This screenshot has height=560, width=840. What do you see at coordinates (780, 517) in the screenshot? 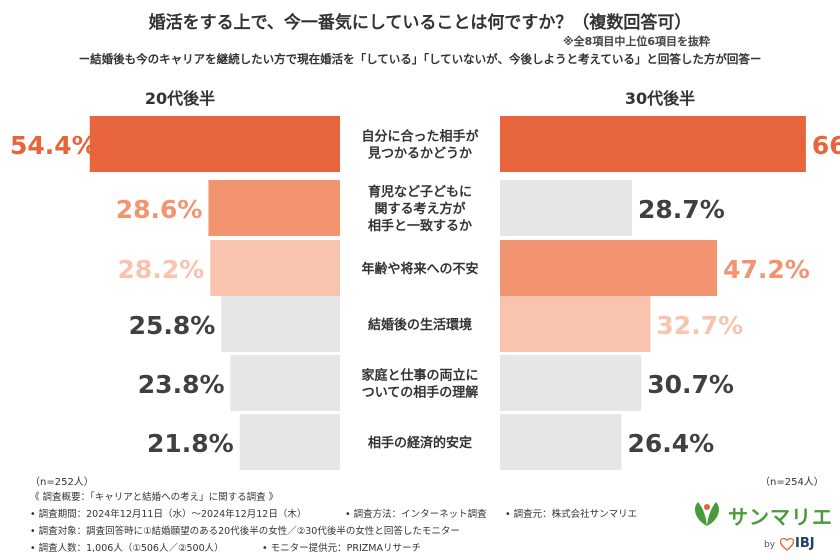
I see `sanmarie-logo-text: サンマリエ` at bounding box center [780, 517].